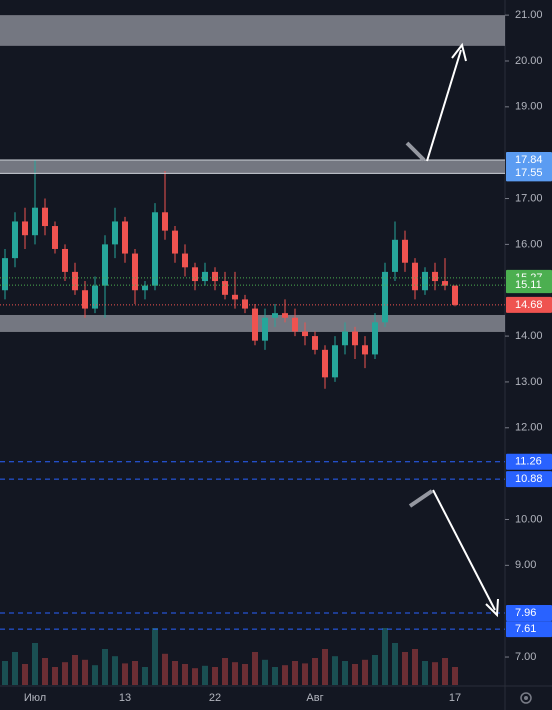  Describe the element at coordinates (525, 629) in the screenshot. I see `price-label: 7.61` at that location.